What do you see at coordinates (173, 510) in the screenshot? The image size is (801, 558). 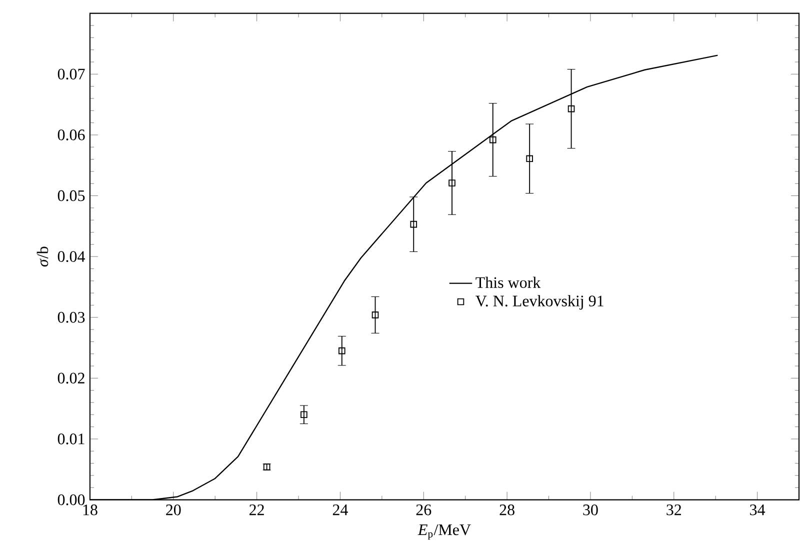 I see `x-tick-label: 20` at bounding box center [173, 510].